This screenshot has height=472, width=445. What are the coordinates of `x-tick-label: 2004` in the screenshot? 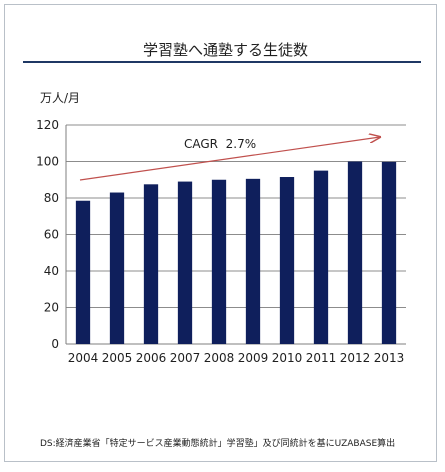 It's located at (83, 358).